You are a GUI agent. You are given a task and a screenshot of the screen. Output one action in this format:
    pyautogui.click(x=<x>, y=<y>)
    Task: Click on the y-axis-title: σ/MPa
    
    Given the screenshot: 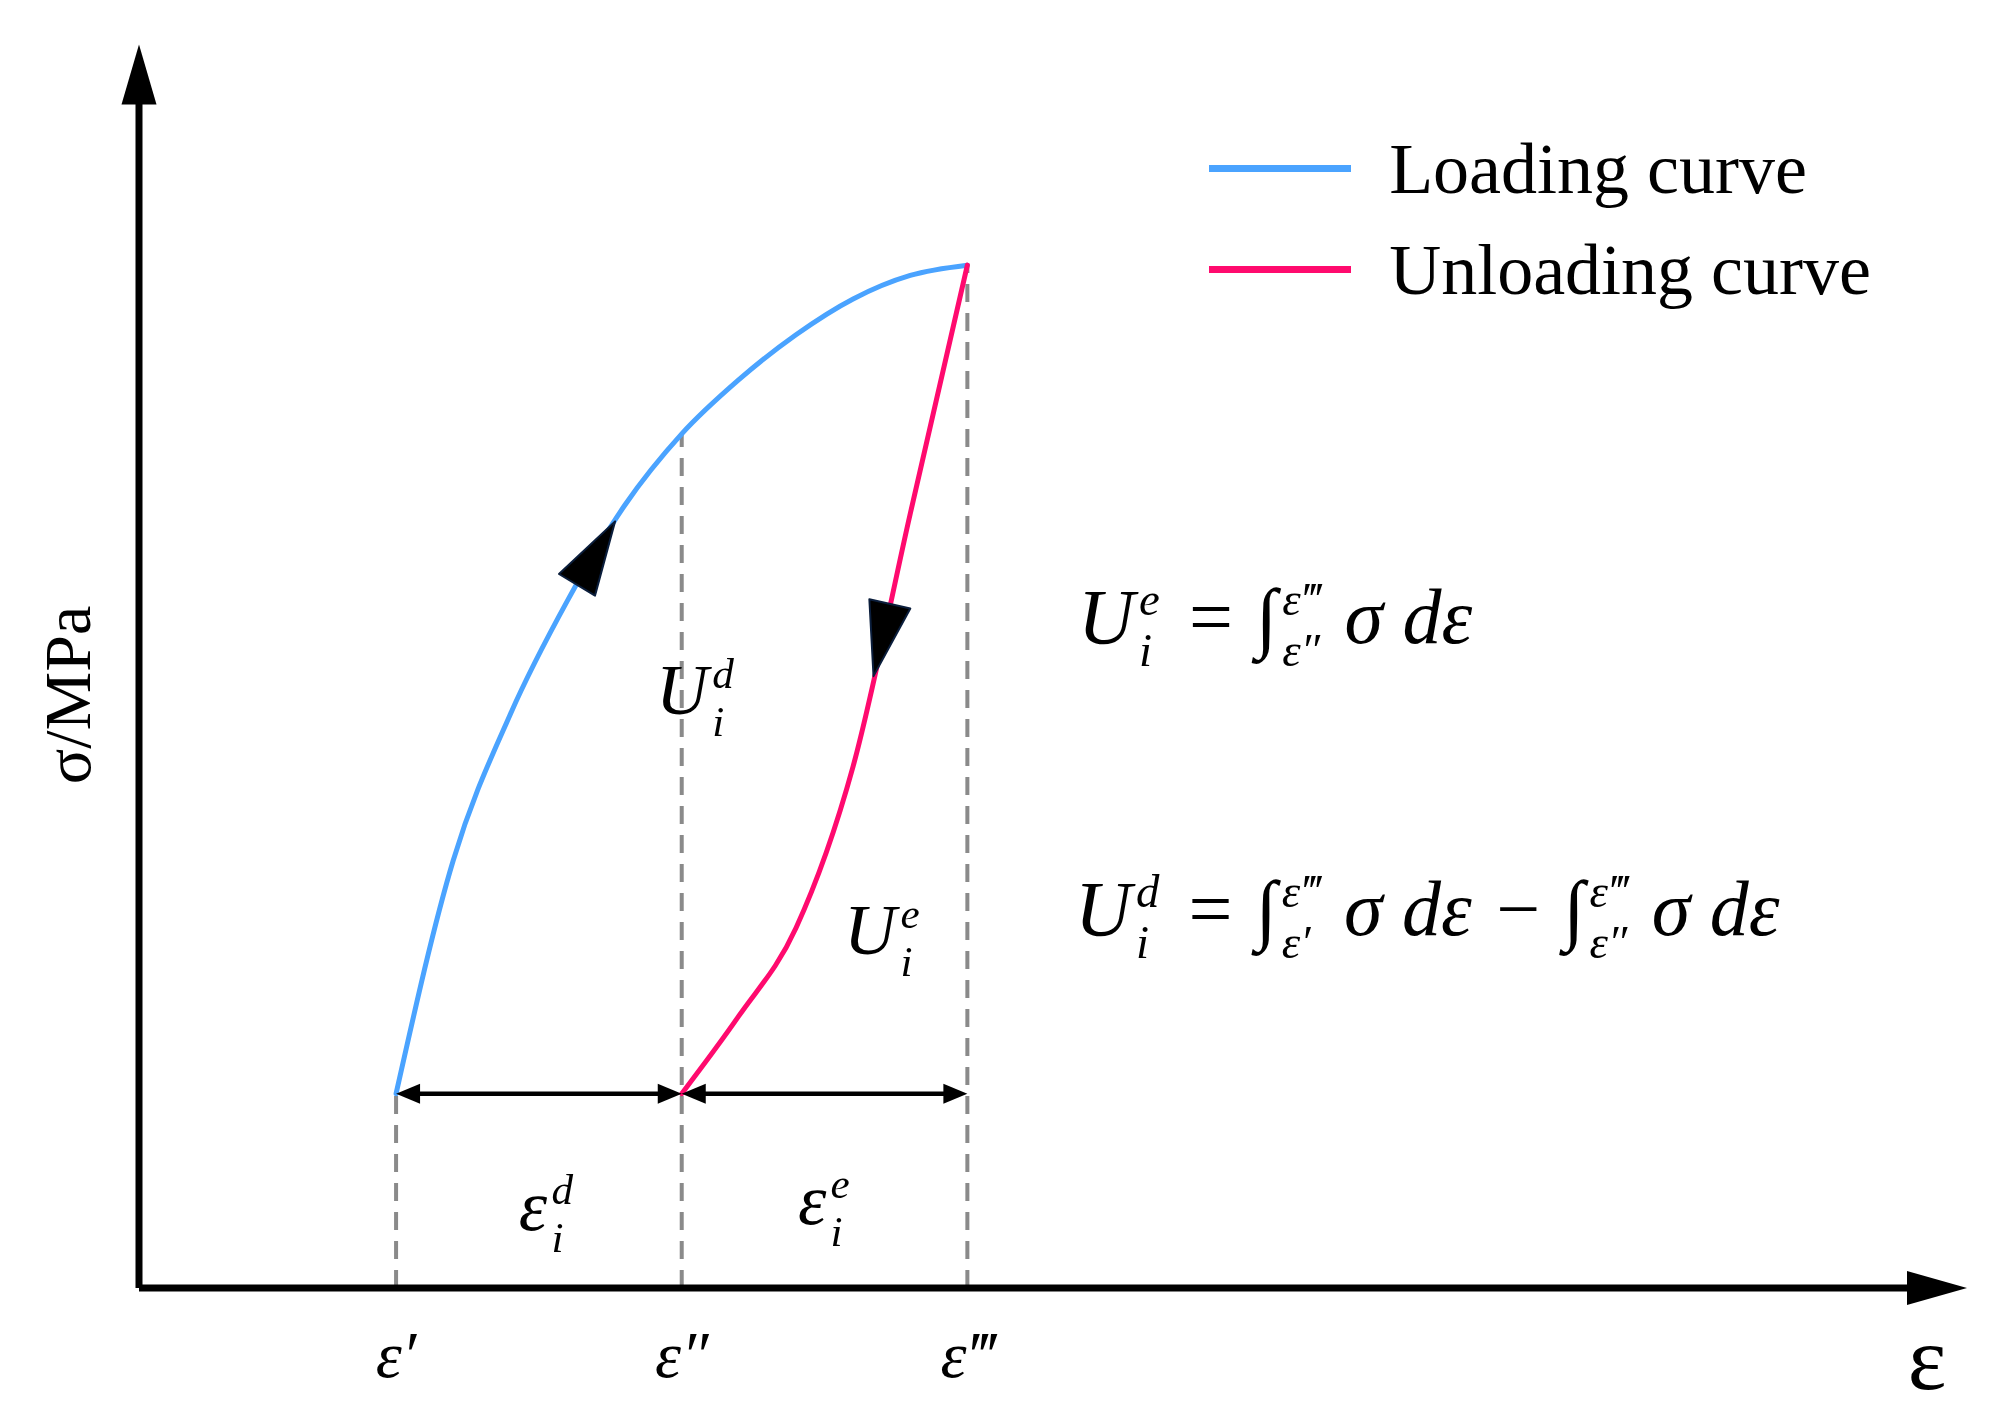 What is the action you would take?
    pyautogui.click(x=67, y=695)
    